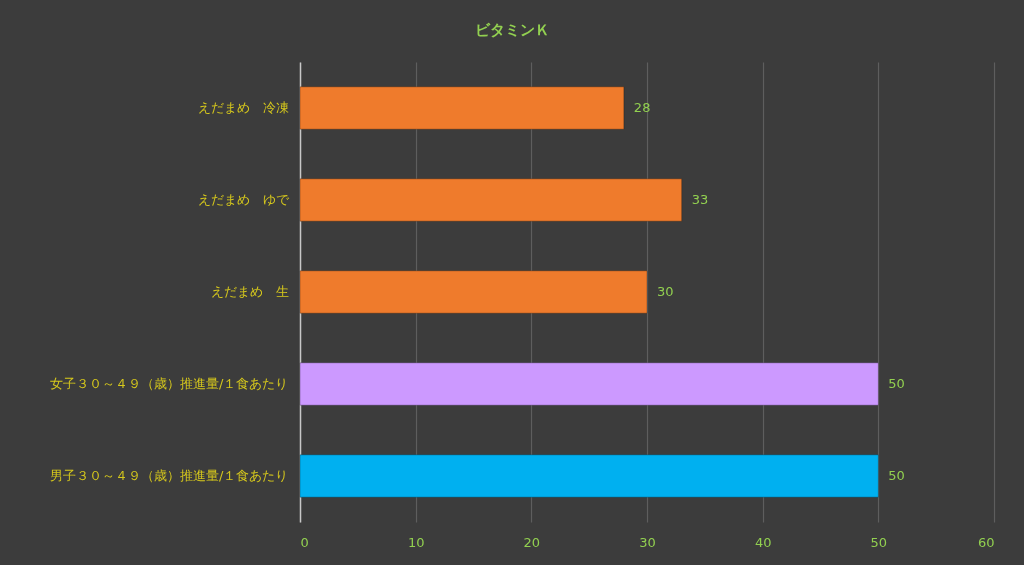 The width and height of the screenshot is (1024, 565). What do you see at coordinates (512, 30) in the screenshot?
I see `chart-title: ビタミンＫ` at bounding box center [512, 30].